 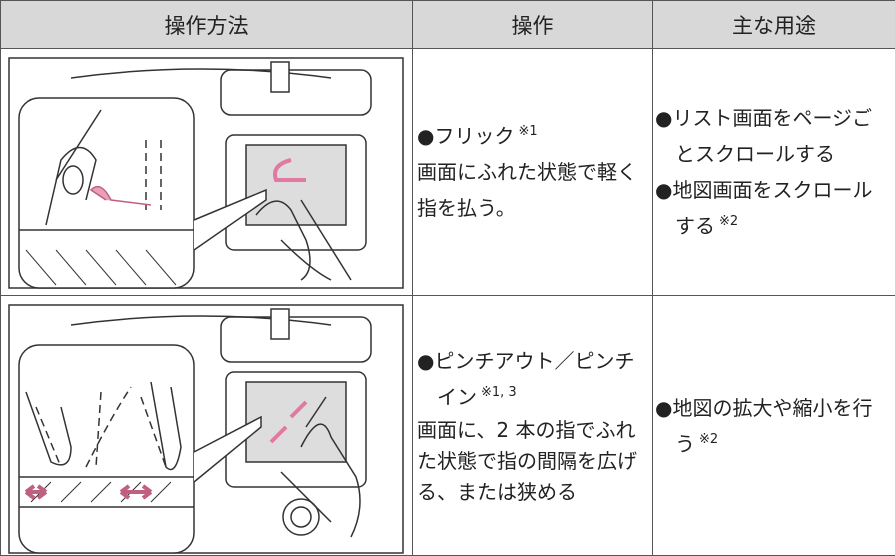 What do you see at coordinates (525, 379) in the screenshot?
I see `operation-label: ●ピンチアウト／ピンチイン` at bounding box center [525, 379].